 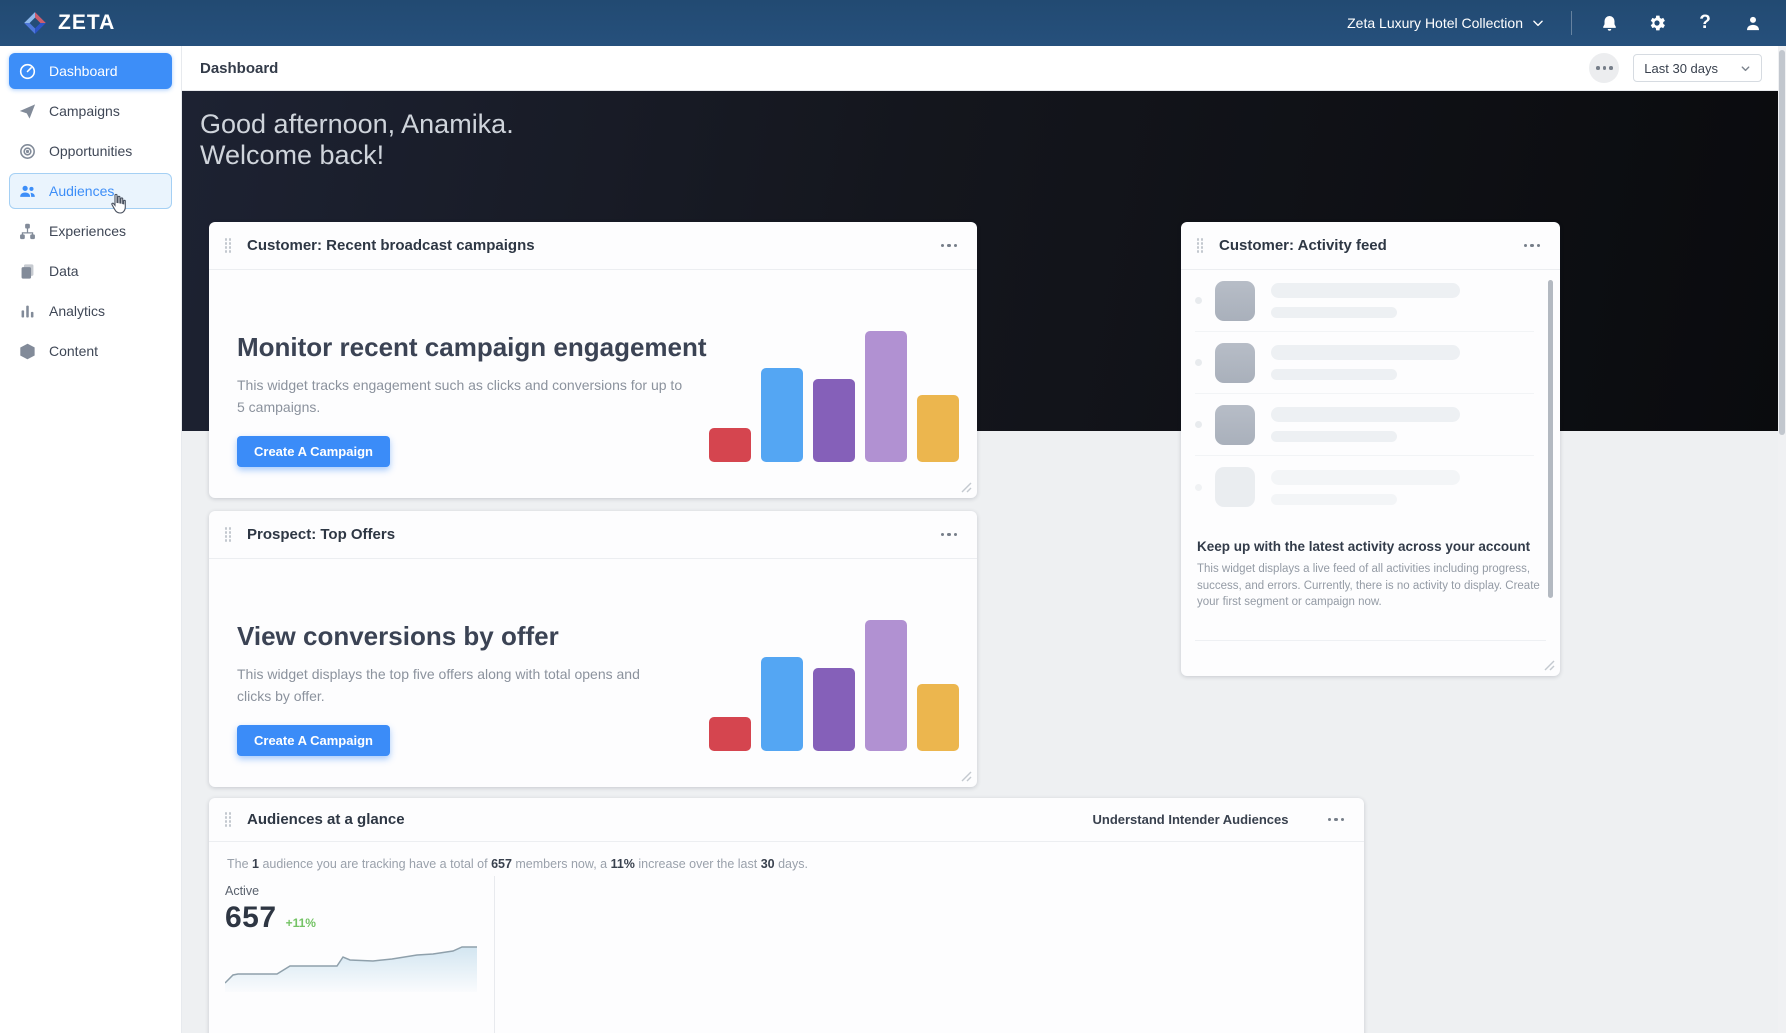 I want to click on widget-heading: View conversions by offer, so click(x=398, y=636).